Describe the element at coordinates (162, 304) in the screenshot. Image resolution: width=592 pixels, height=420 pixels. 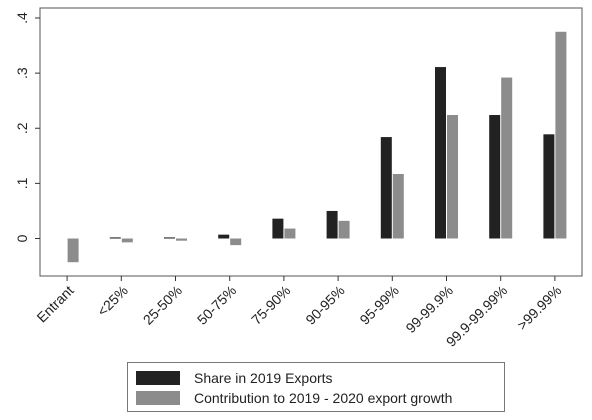
I see `x-tick-label: 25-50%` at that location.